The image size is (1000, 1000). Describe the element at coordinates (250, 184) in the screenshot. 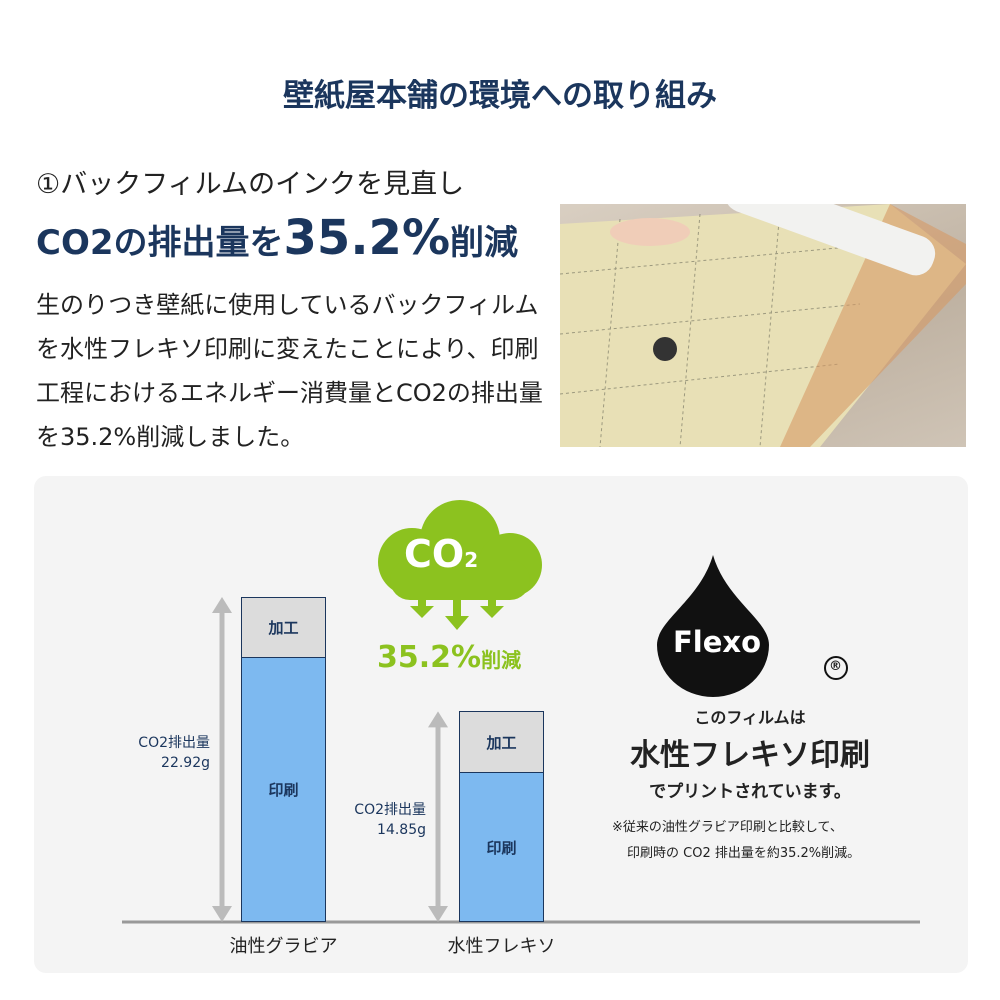

I see `section-heading: ①バックフィルムのインクを見直し` at that location.